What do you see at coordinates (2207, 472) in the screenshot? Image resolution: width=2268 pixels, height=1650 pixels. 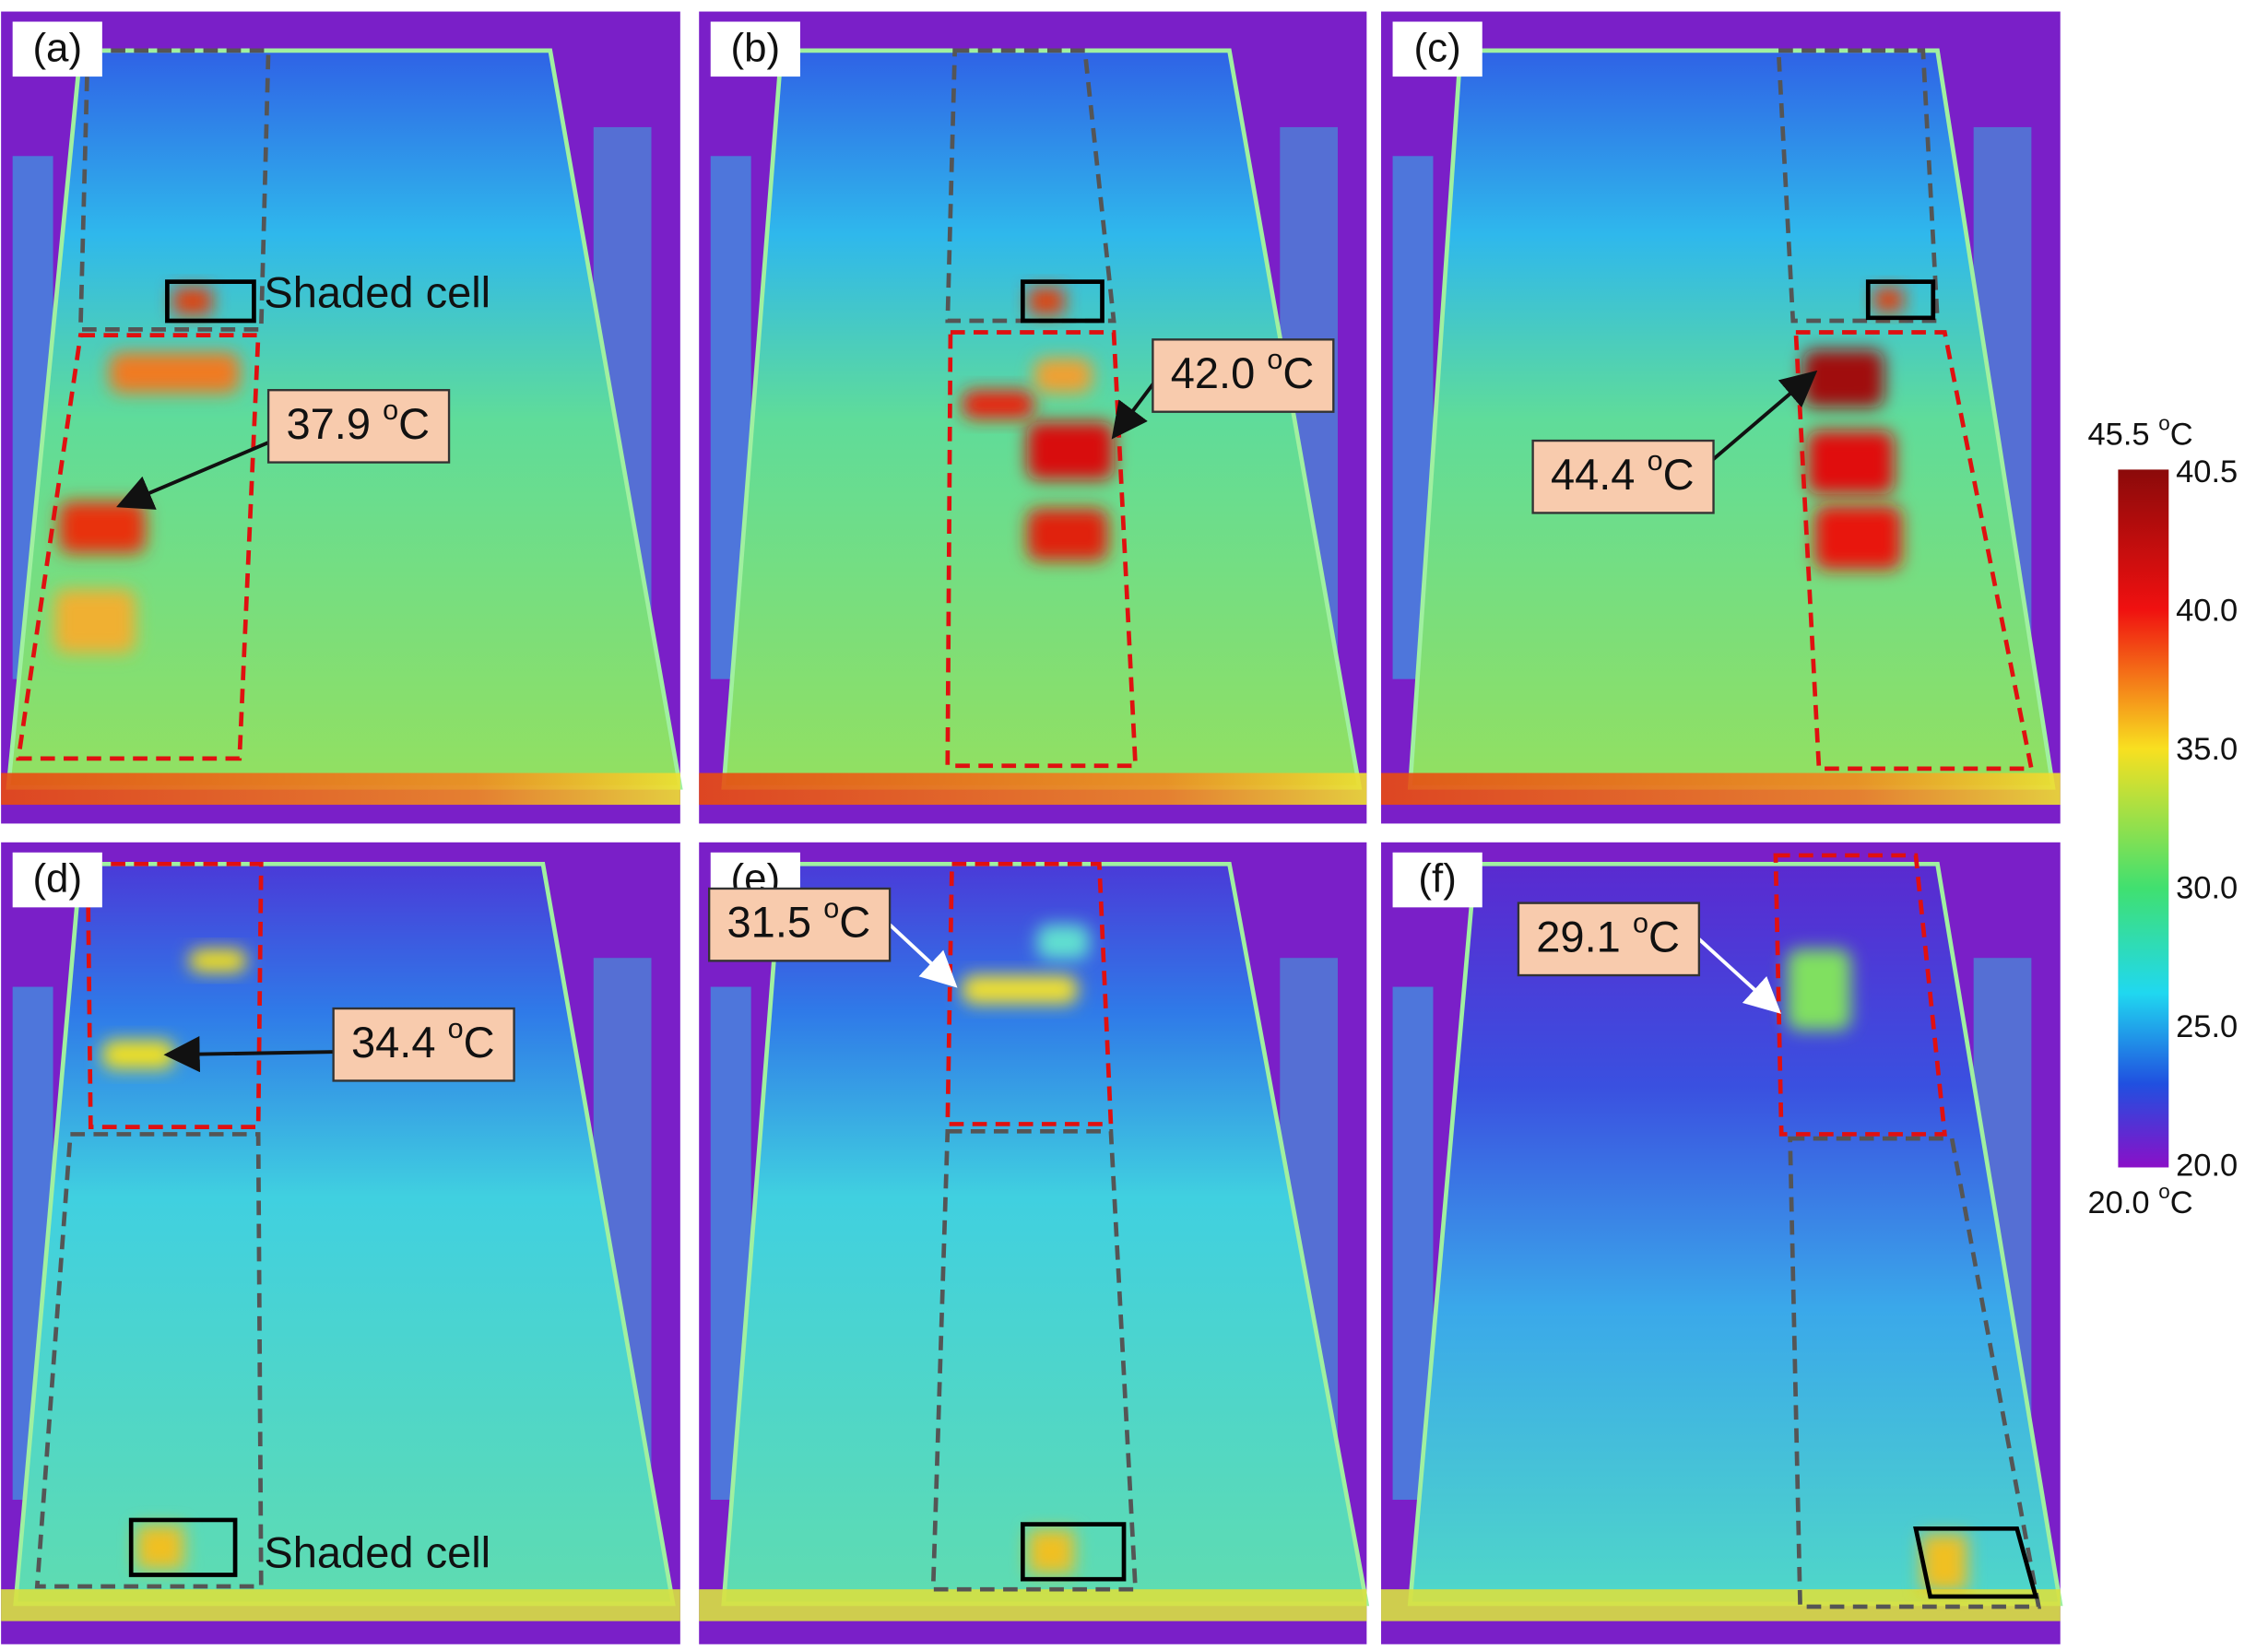 I see `colorbar-tick-label: 40.5` at bounding box center [2207, 472].